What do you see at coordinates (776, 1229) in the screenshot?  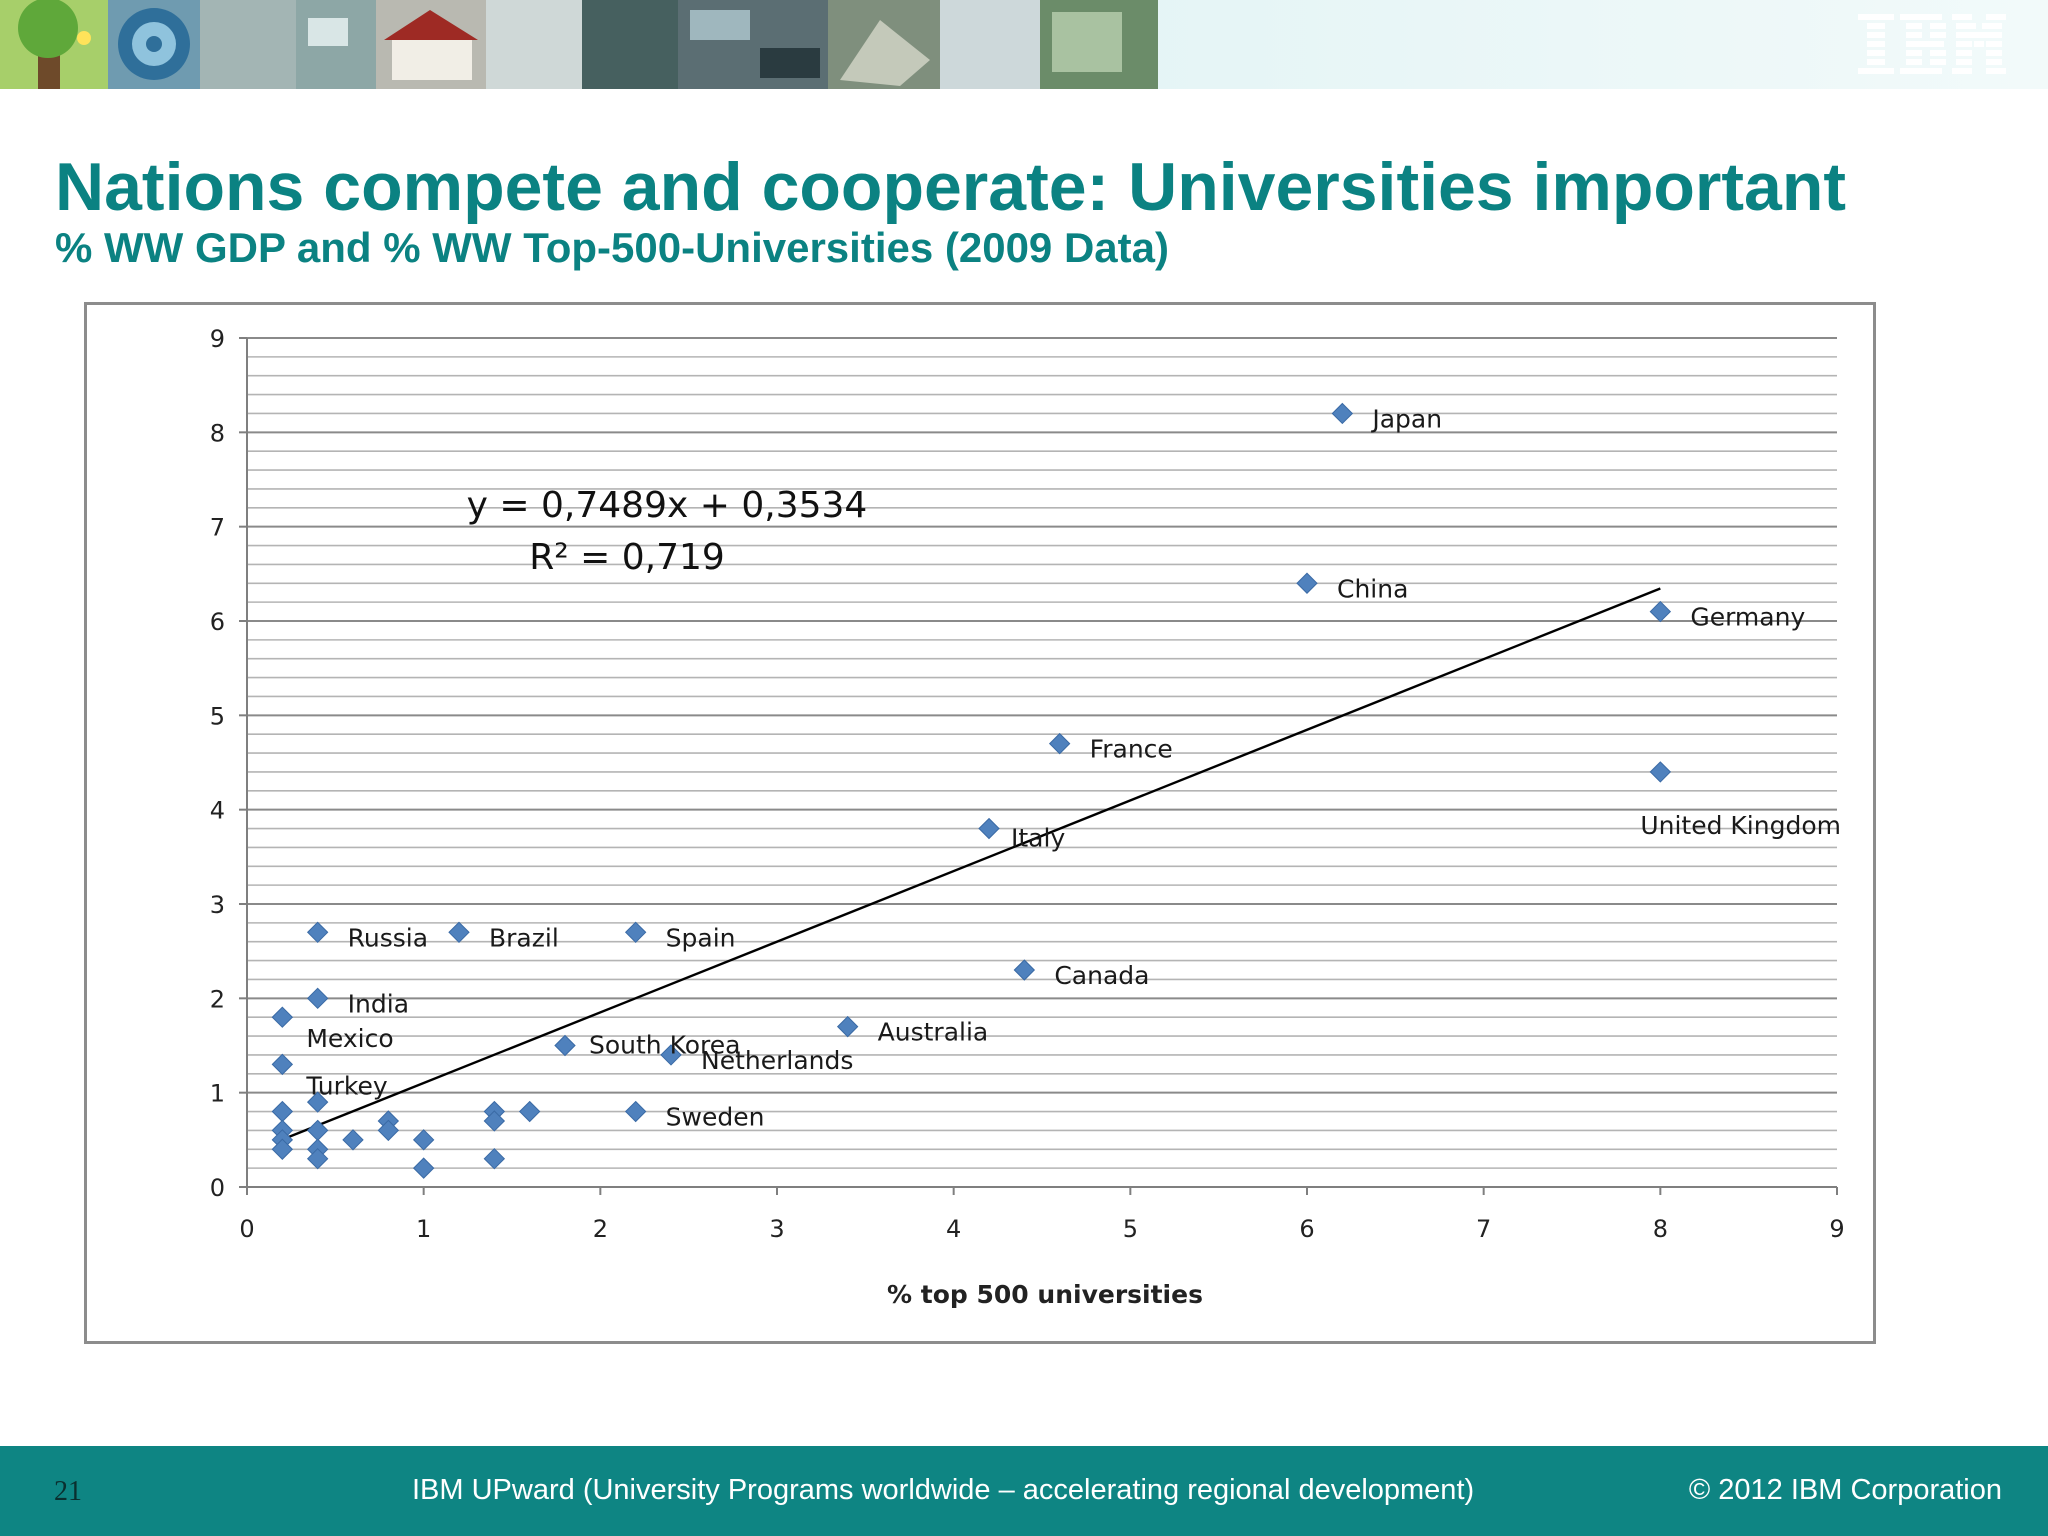 I see `x-tick-label: 3` at bounding box center [776, 1229].